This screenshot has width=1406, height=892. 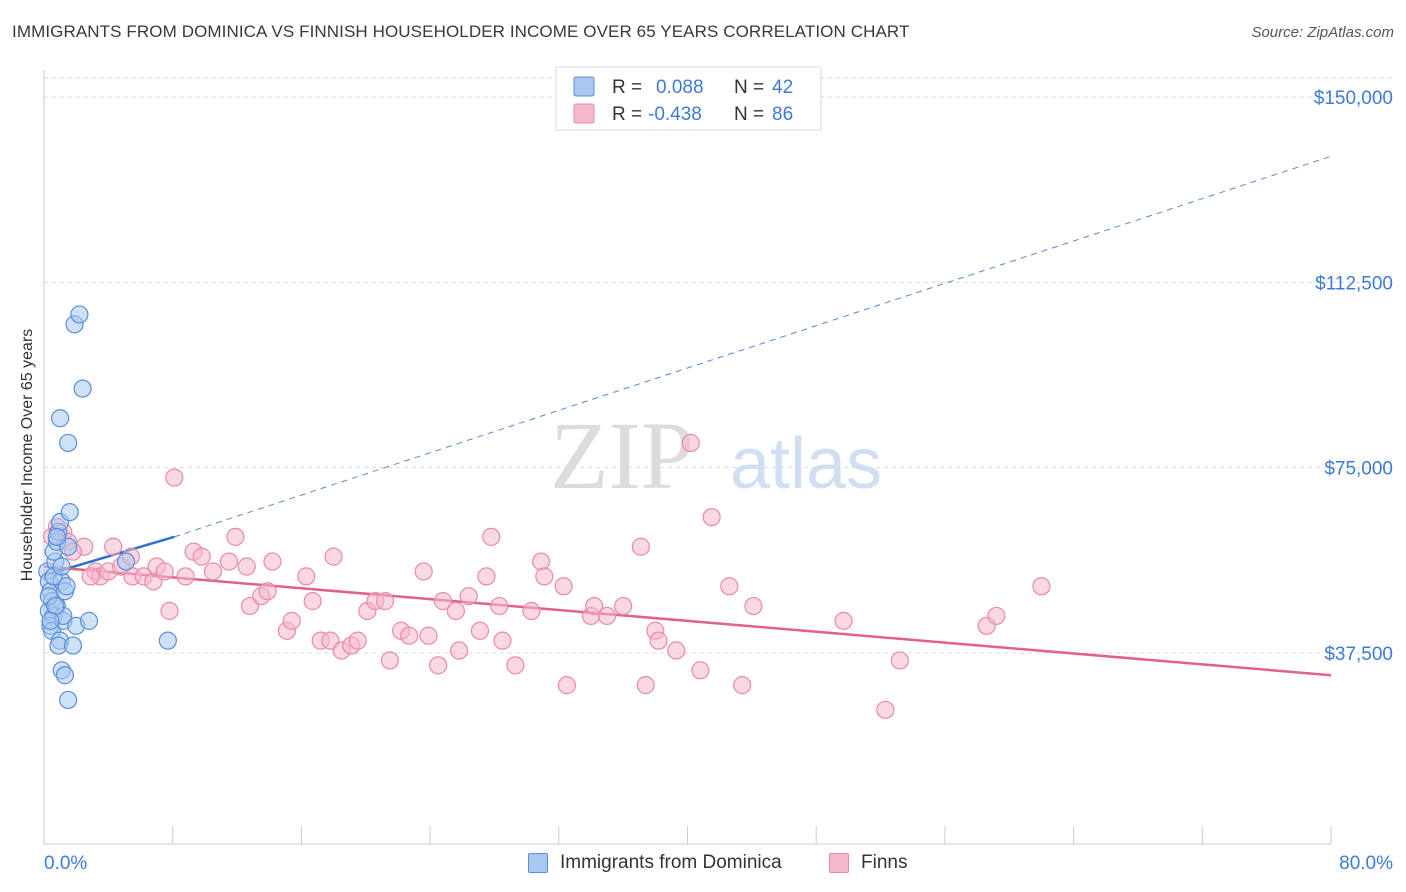 What do you see at coordinates (622, 455) in the screenshot?
I see `watermark-zip: ZIP` at bounding box center [622, 455].